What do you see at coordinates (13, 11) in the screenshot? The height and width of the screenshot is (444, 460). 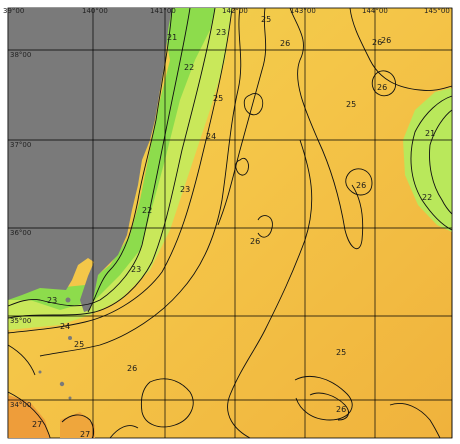 I see `lon-label-139: 39°00` at bounding box center [13, 11].